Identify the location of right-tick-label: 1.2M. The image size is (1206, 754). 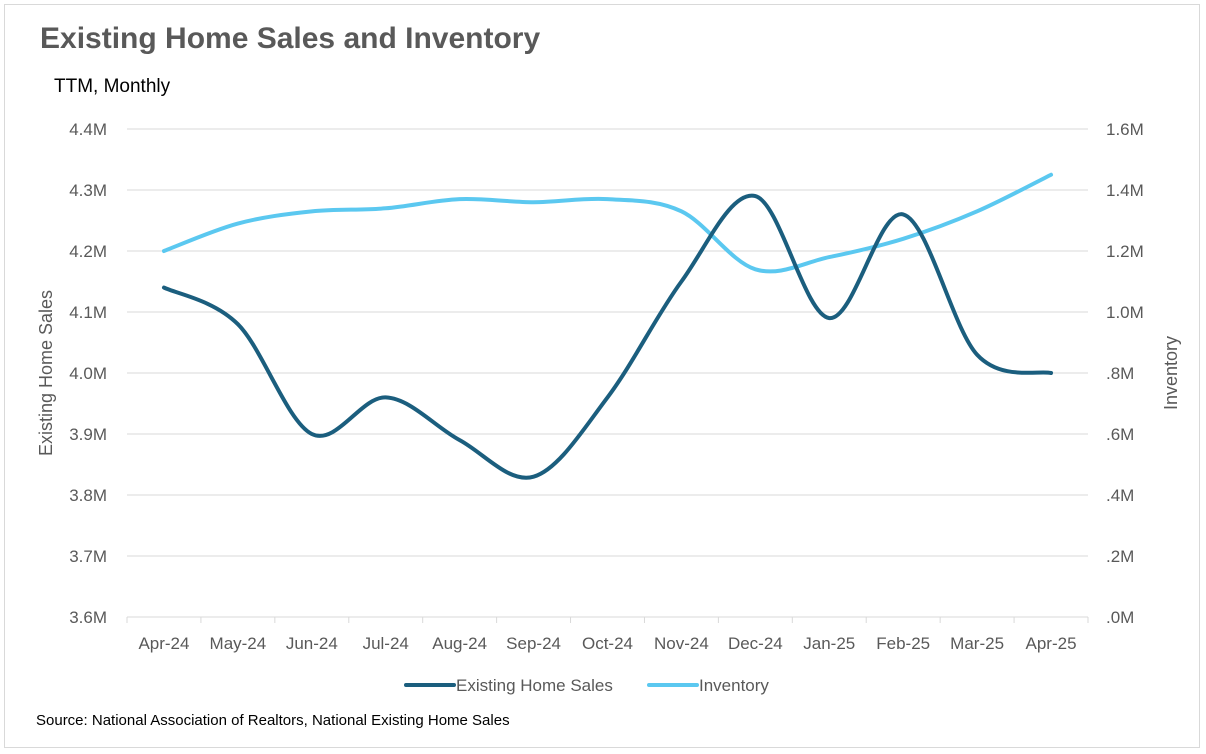
(1125, 251).